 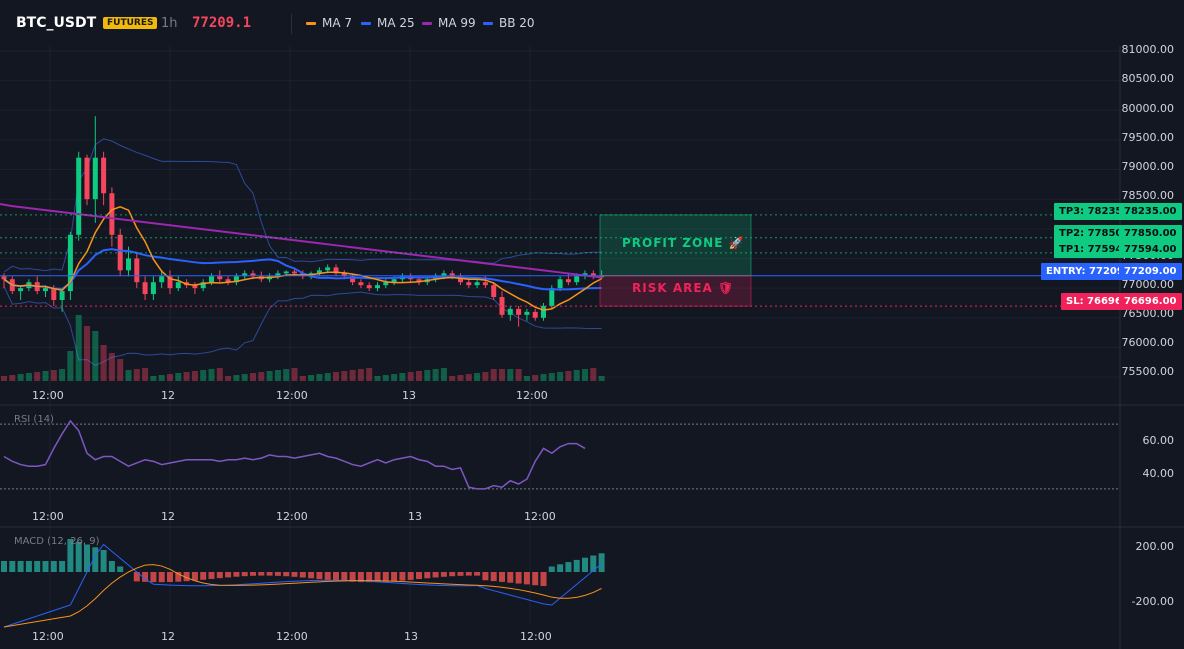 I want to click on price-tick: 76500.00, so click(x=1148, y=313).